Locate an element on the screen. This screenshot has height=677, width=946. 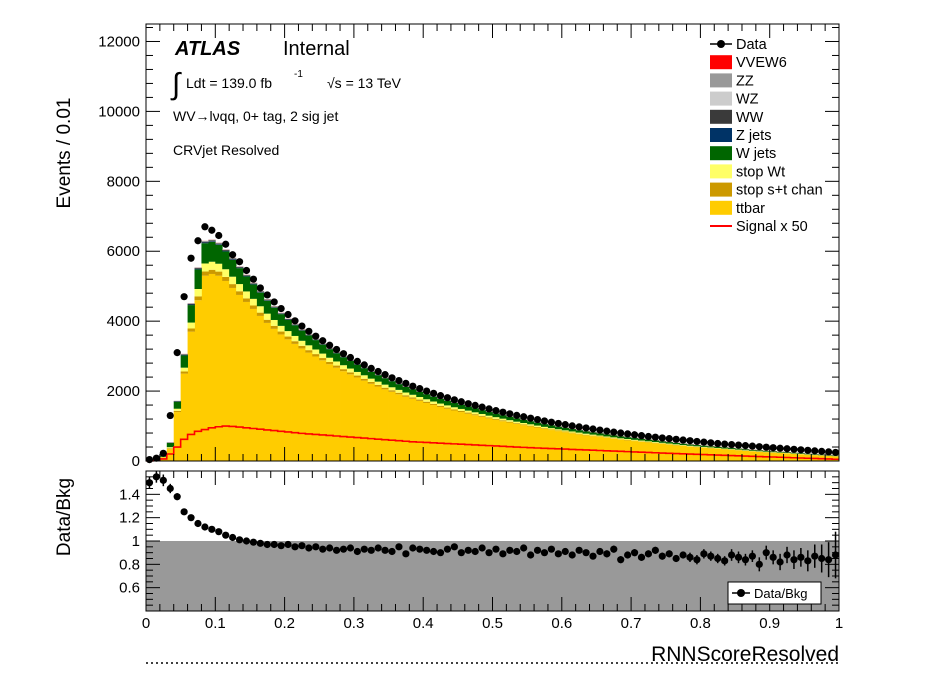
ratio-legend-label: Data/Bkg is located at coordinates (780, 593).